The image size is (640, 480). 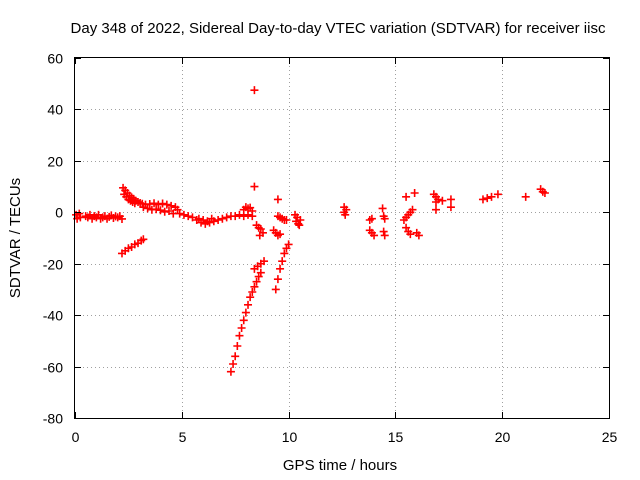 What do you see at coordinates (290, 437) in the screenshot?
I see `x-tick-label: 10` at bounding box center [290, 437].